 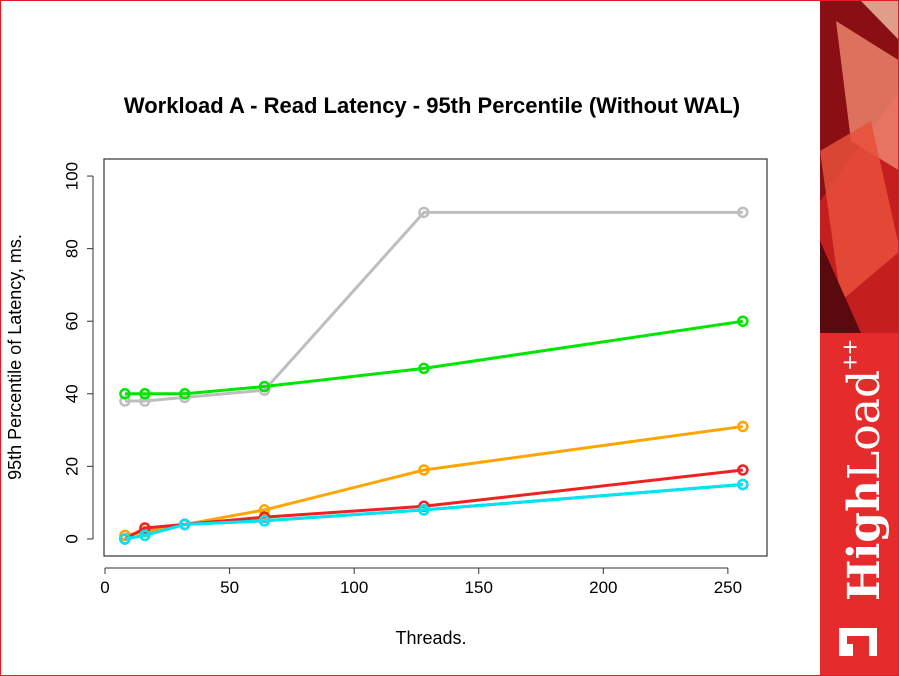 I want to click on side-panel: HighLoad++, so click(x=859, y=338).